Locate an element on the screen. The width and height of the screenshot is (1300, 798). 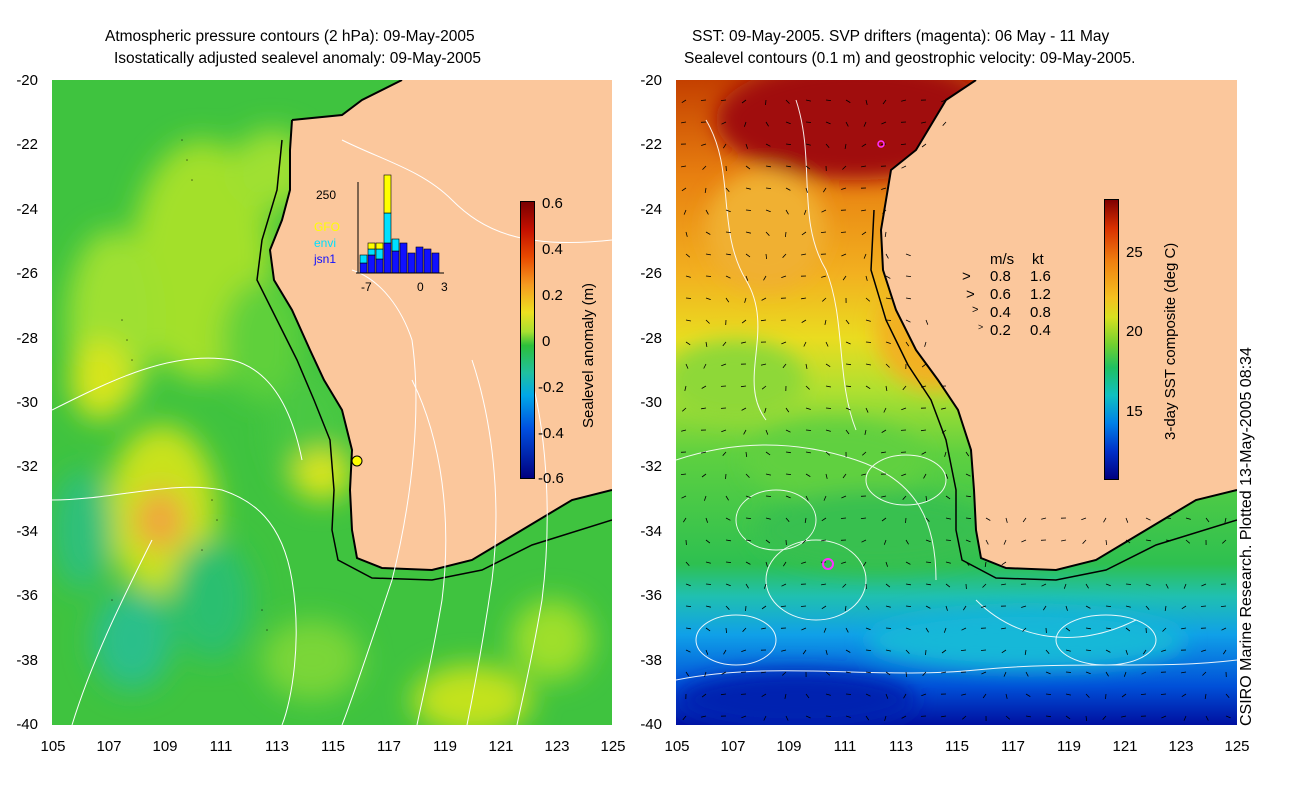
left-ytick-9: -38 is located at coordinates (27, 660).